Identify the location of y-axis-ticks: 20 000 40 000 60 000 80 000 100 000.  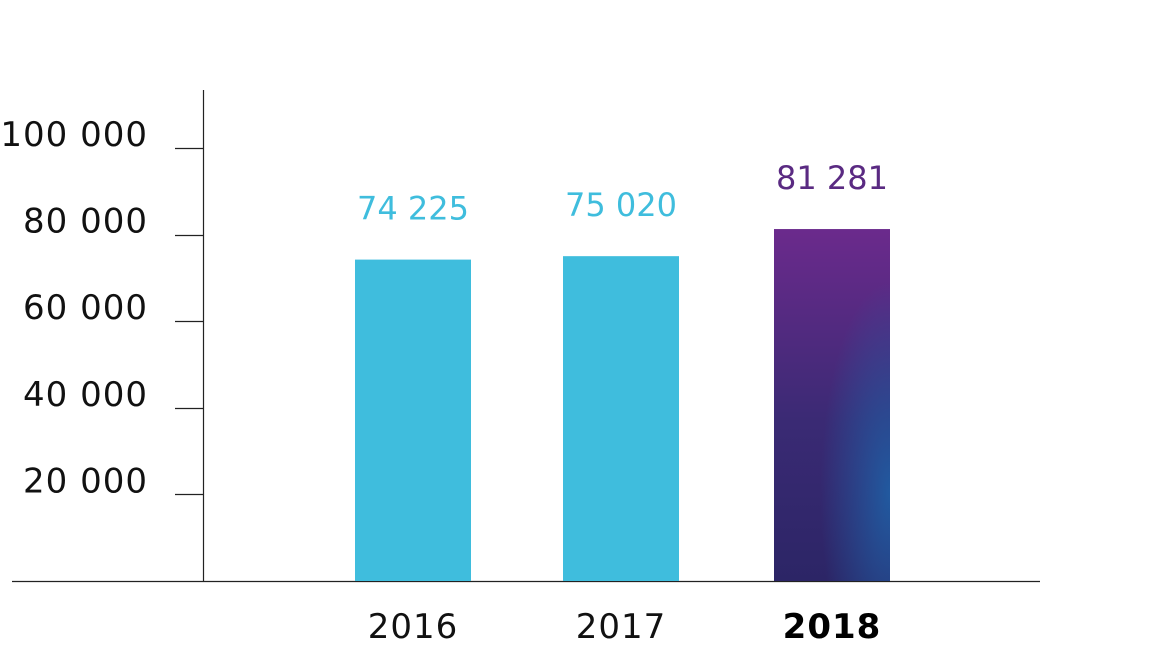
(101, 308).